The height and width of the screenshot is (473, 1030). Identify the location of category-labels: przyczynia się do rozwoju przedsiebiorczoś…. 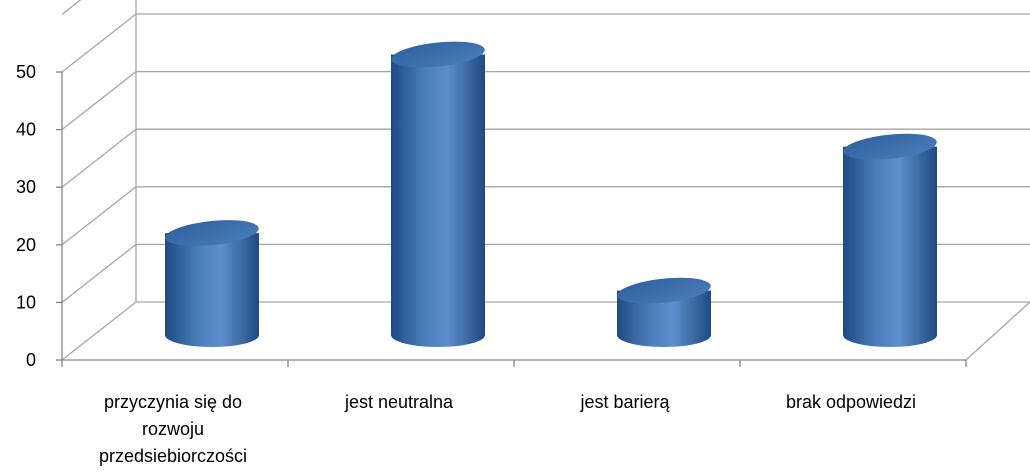
(507, 429).